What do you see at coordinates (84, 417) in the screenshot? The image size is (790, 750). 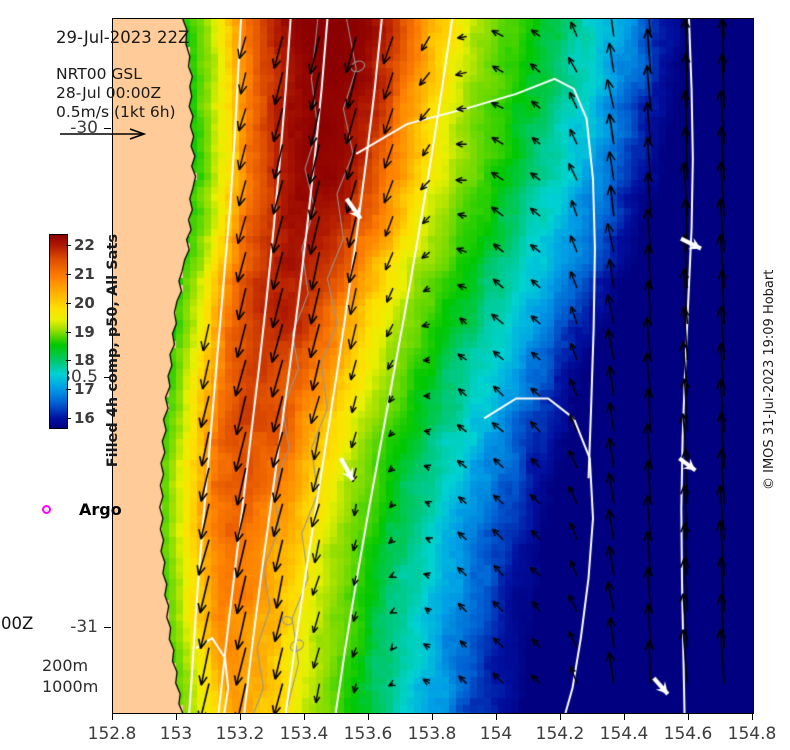 I see `colorbar-tick-label: 16` at bounding box center [84, 417].